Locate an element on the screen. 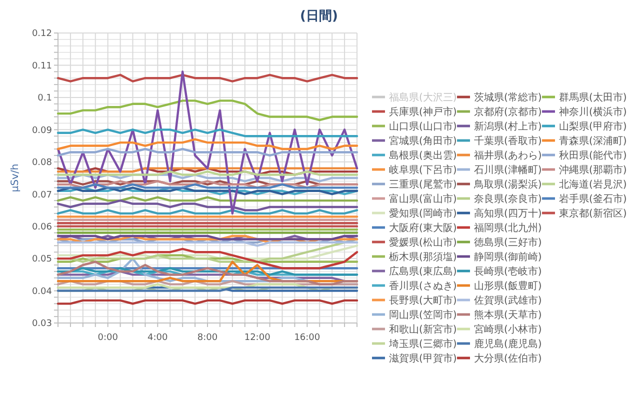 The image size is (640, 400). legend-label: 香川県(さぬき) is located at coordinates (423, 286).